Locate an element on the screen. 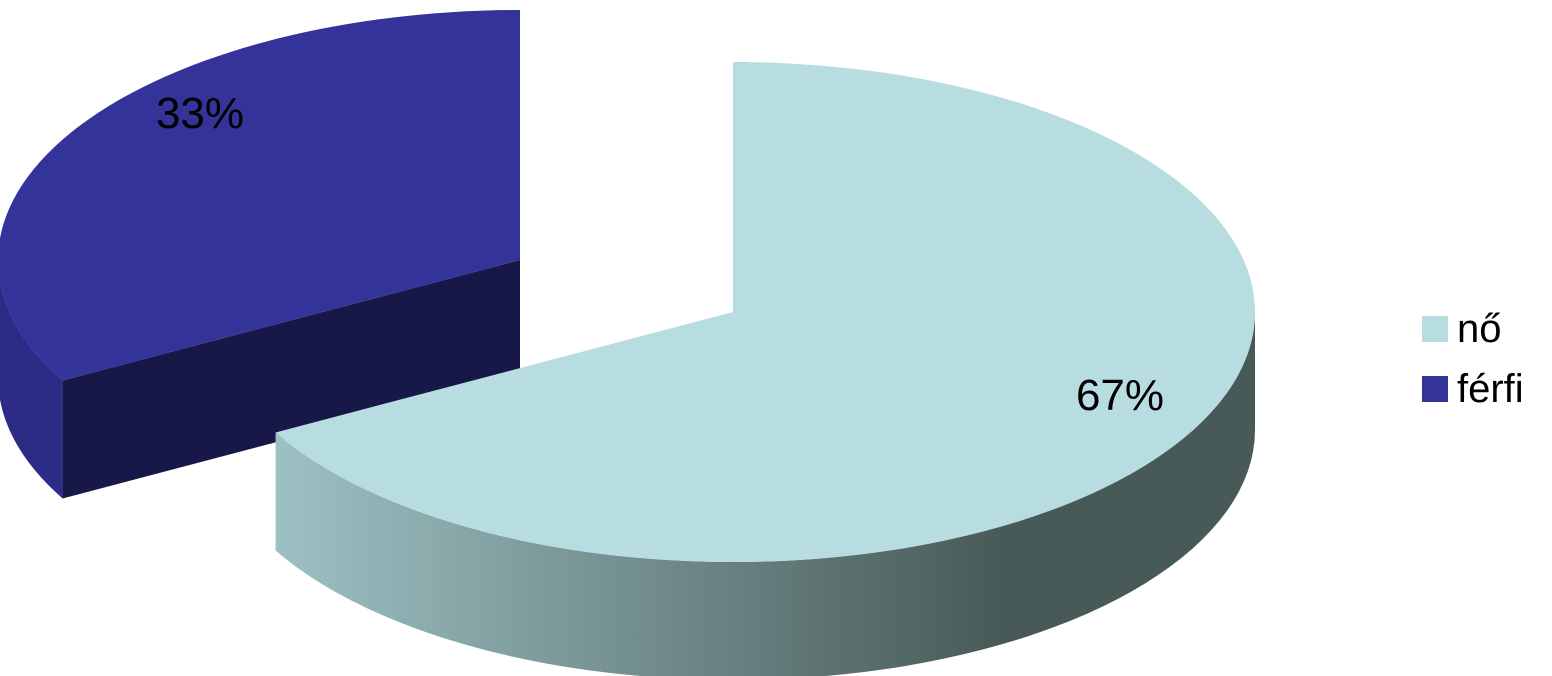 This screenshot has height=676, width=1552. legend: nő férfi is located at coordinates (1473, 359).